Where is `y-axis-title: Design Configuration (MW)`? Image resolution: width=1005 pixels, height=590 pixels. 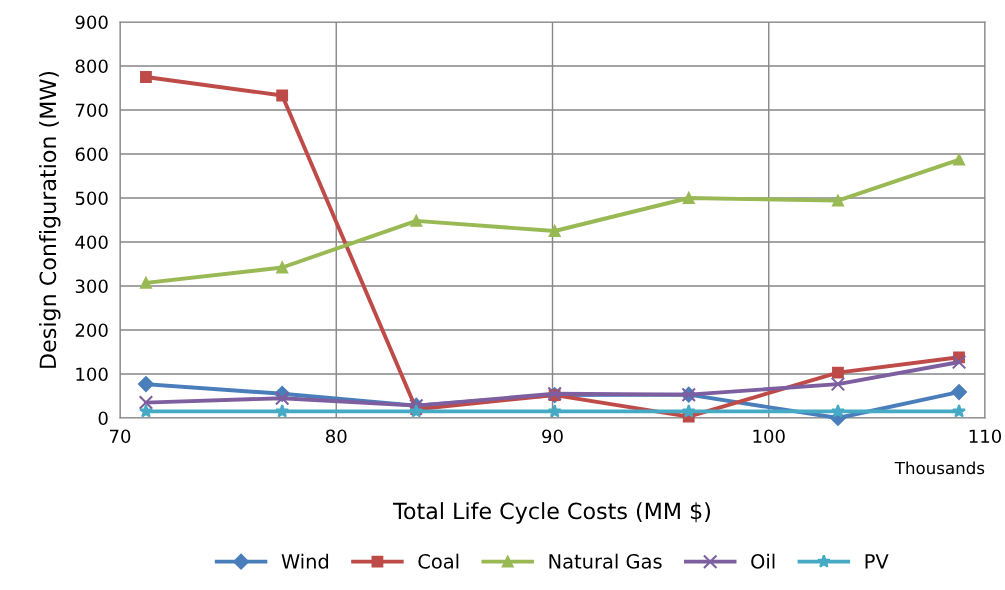
y-axis-title: Design Configuration (MW) is located at coordinates (50, 219).